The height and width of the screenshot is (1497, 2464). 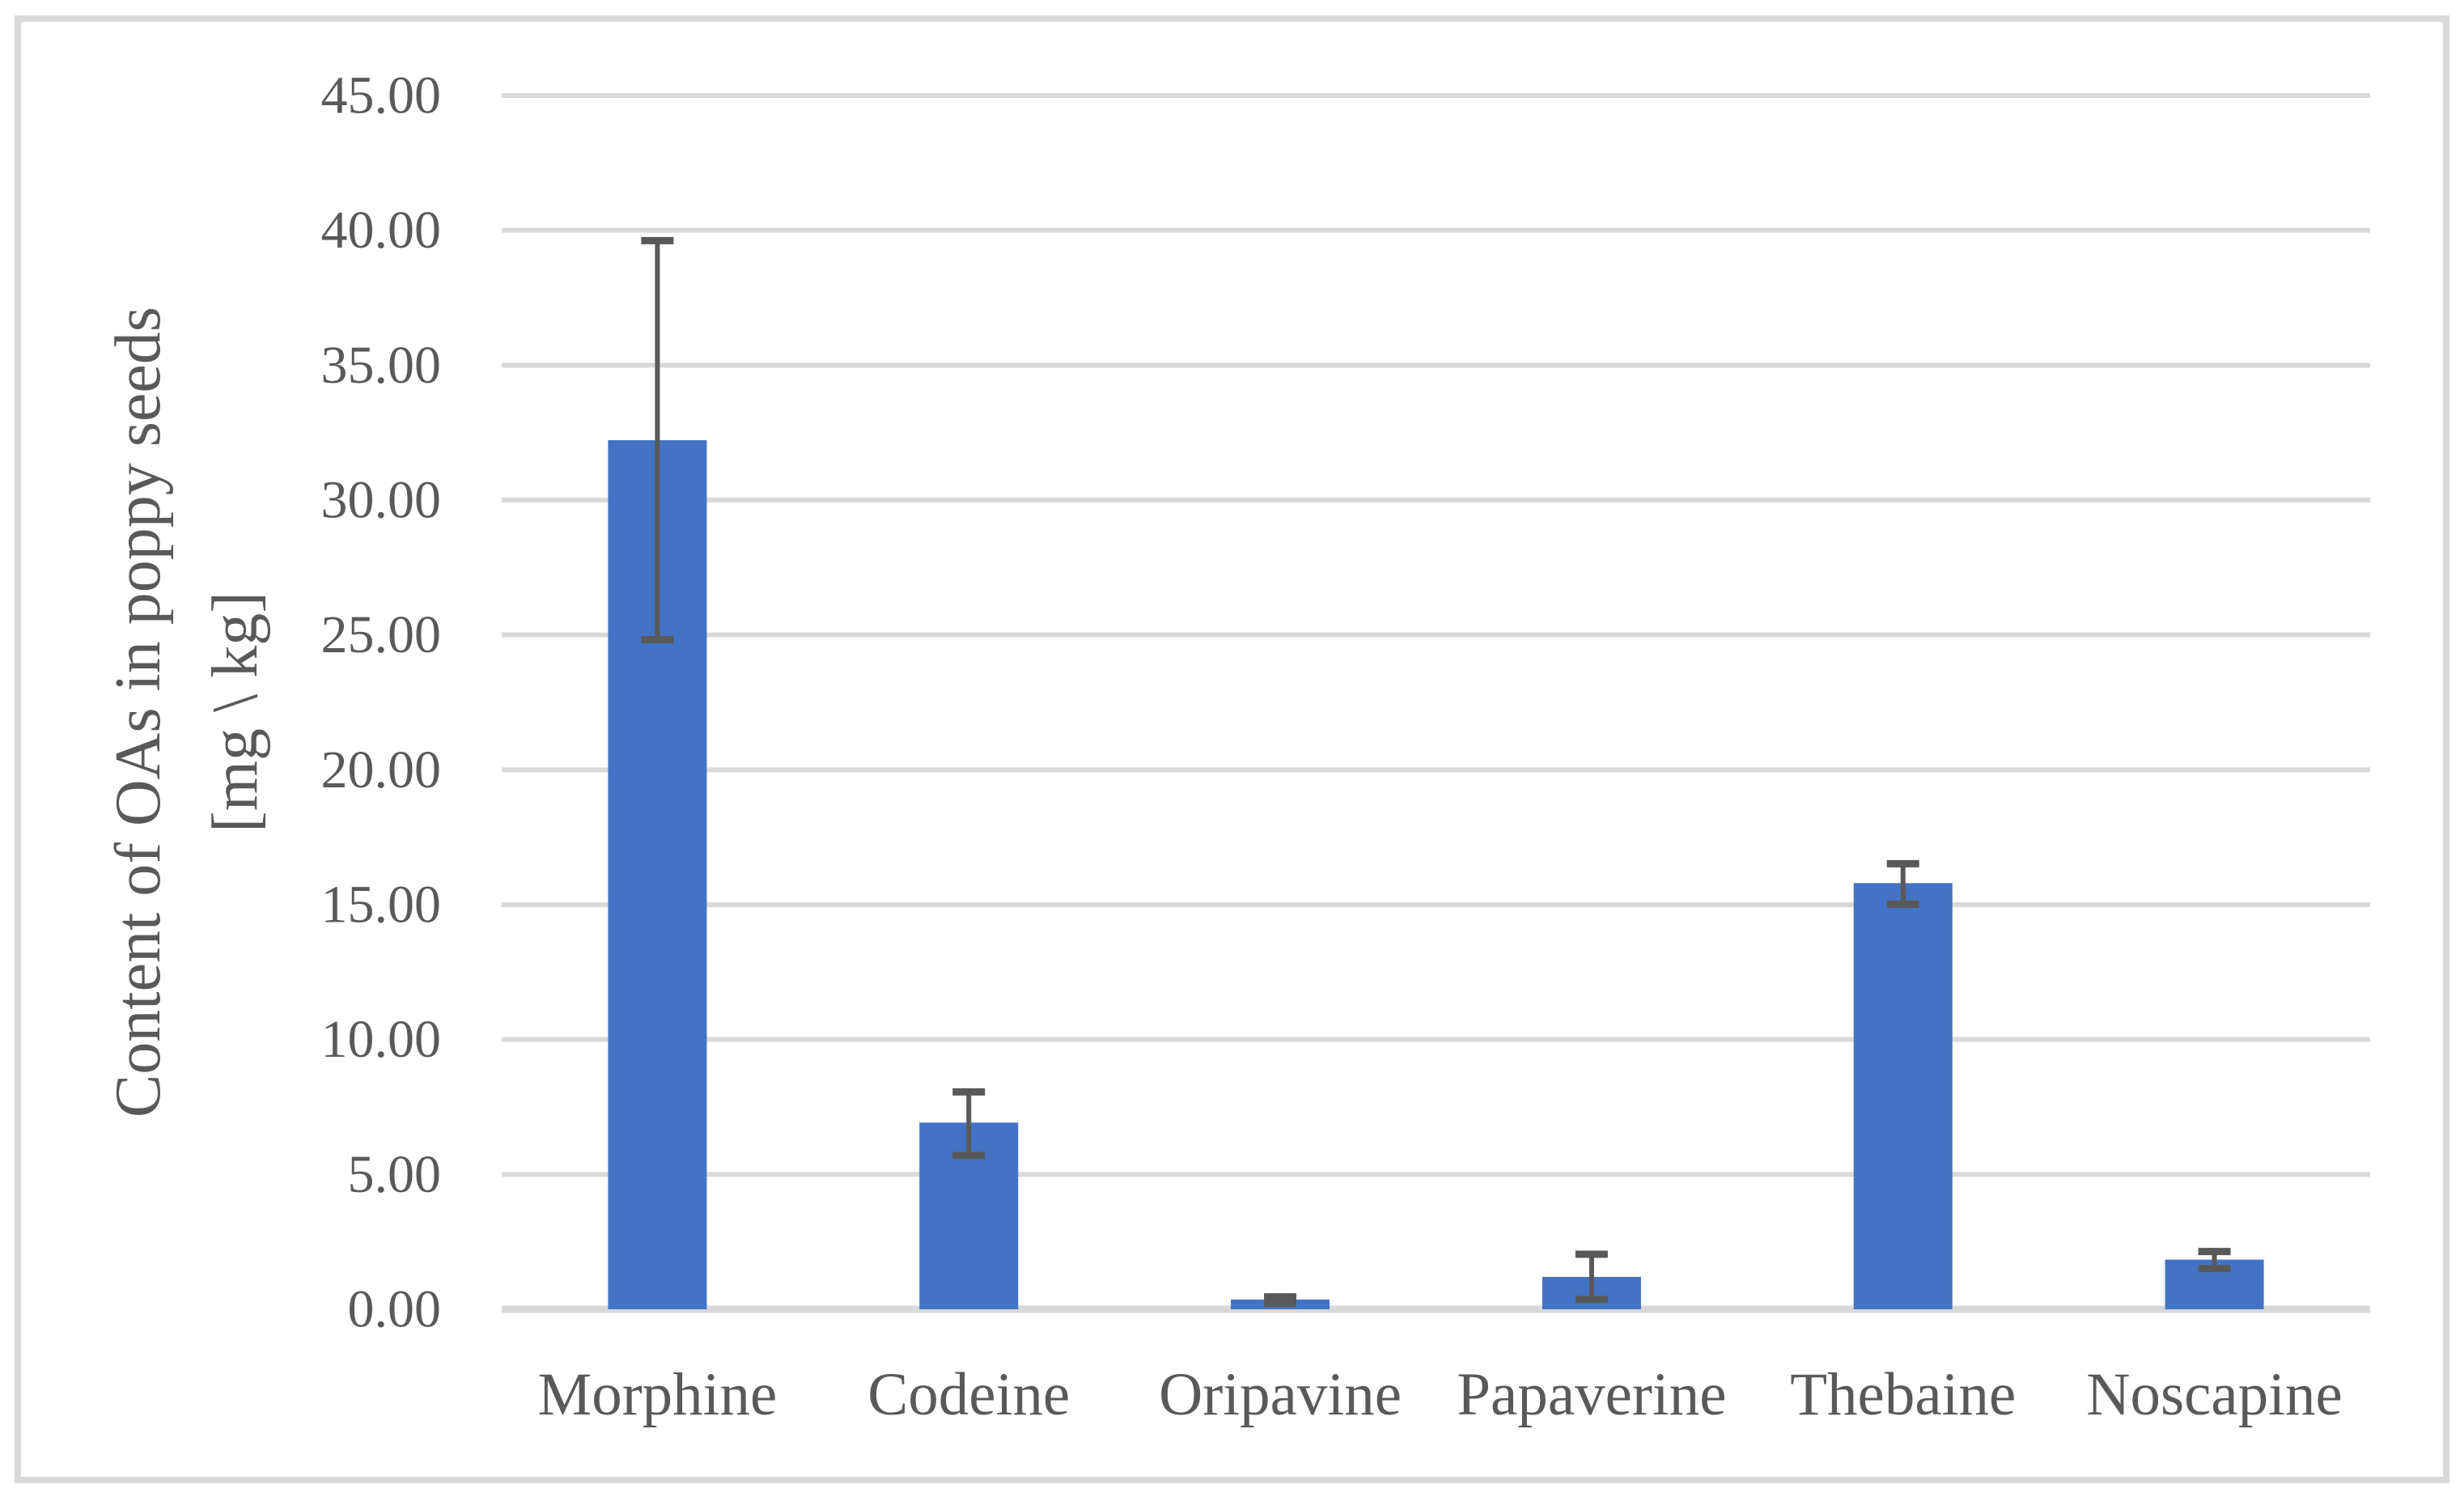 What do you see at coordinates (2214, 1394) in the screenshot?
I see `category-label-noscapine: Noscapine` at bounding box center [2214, 1394].